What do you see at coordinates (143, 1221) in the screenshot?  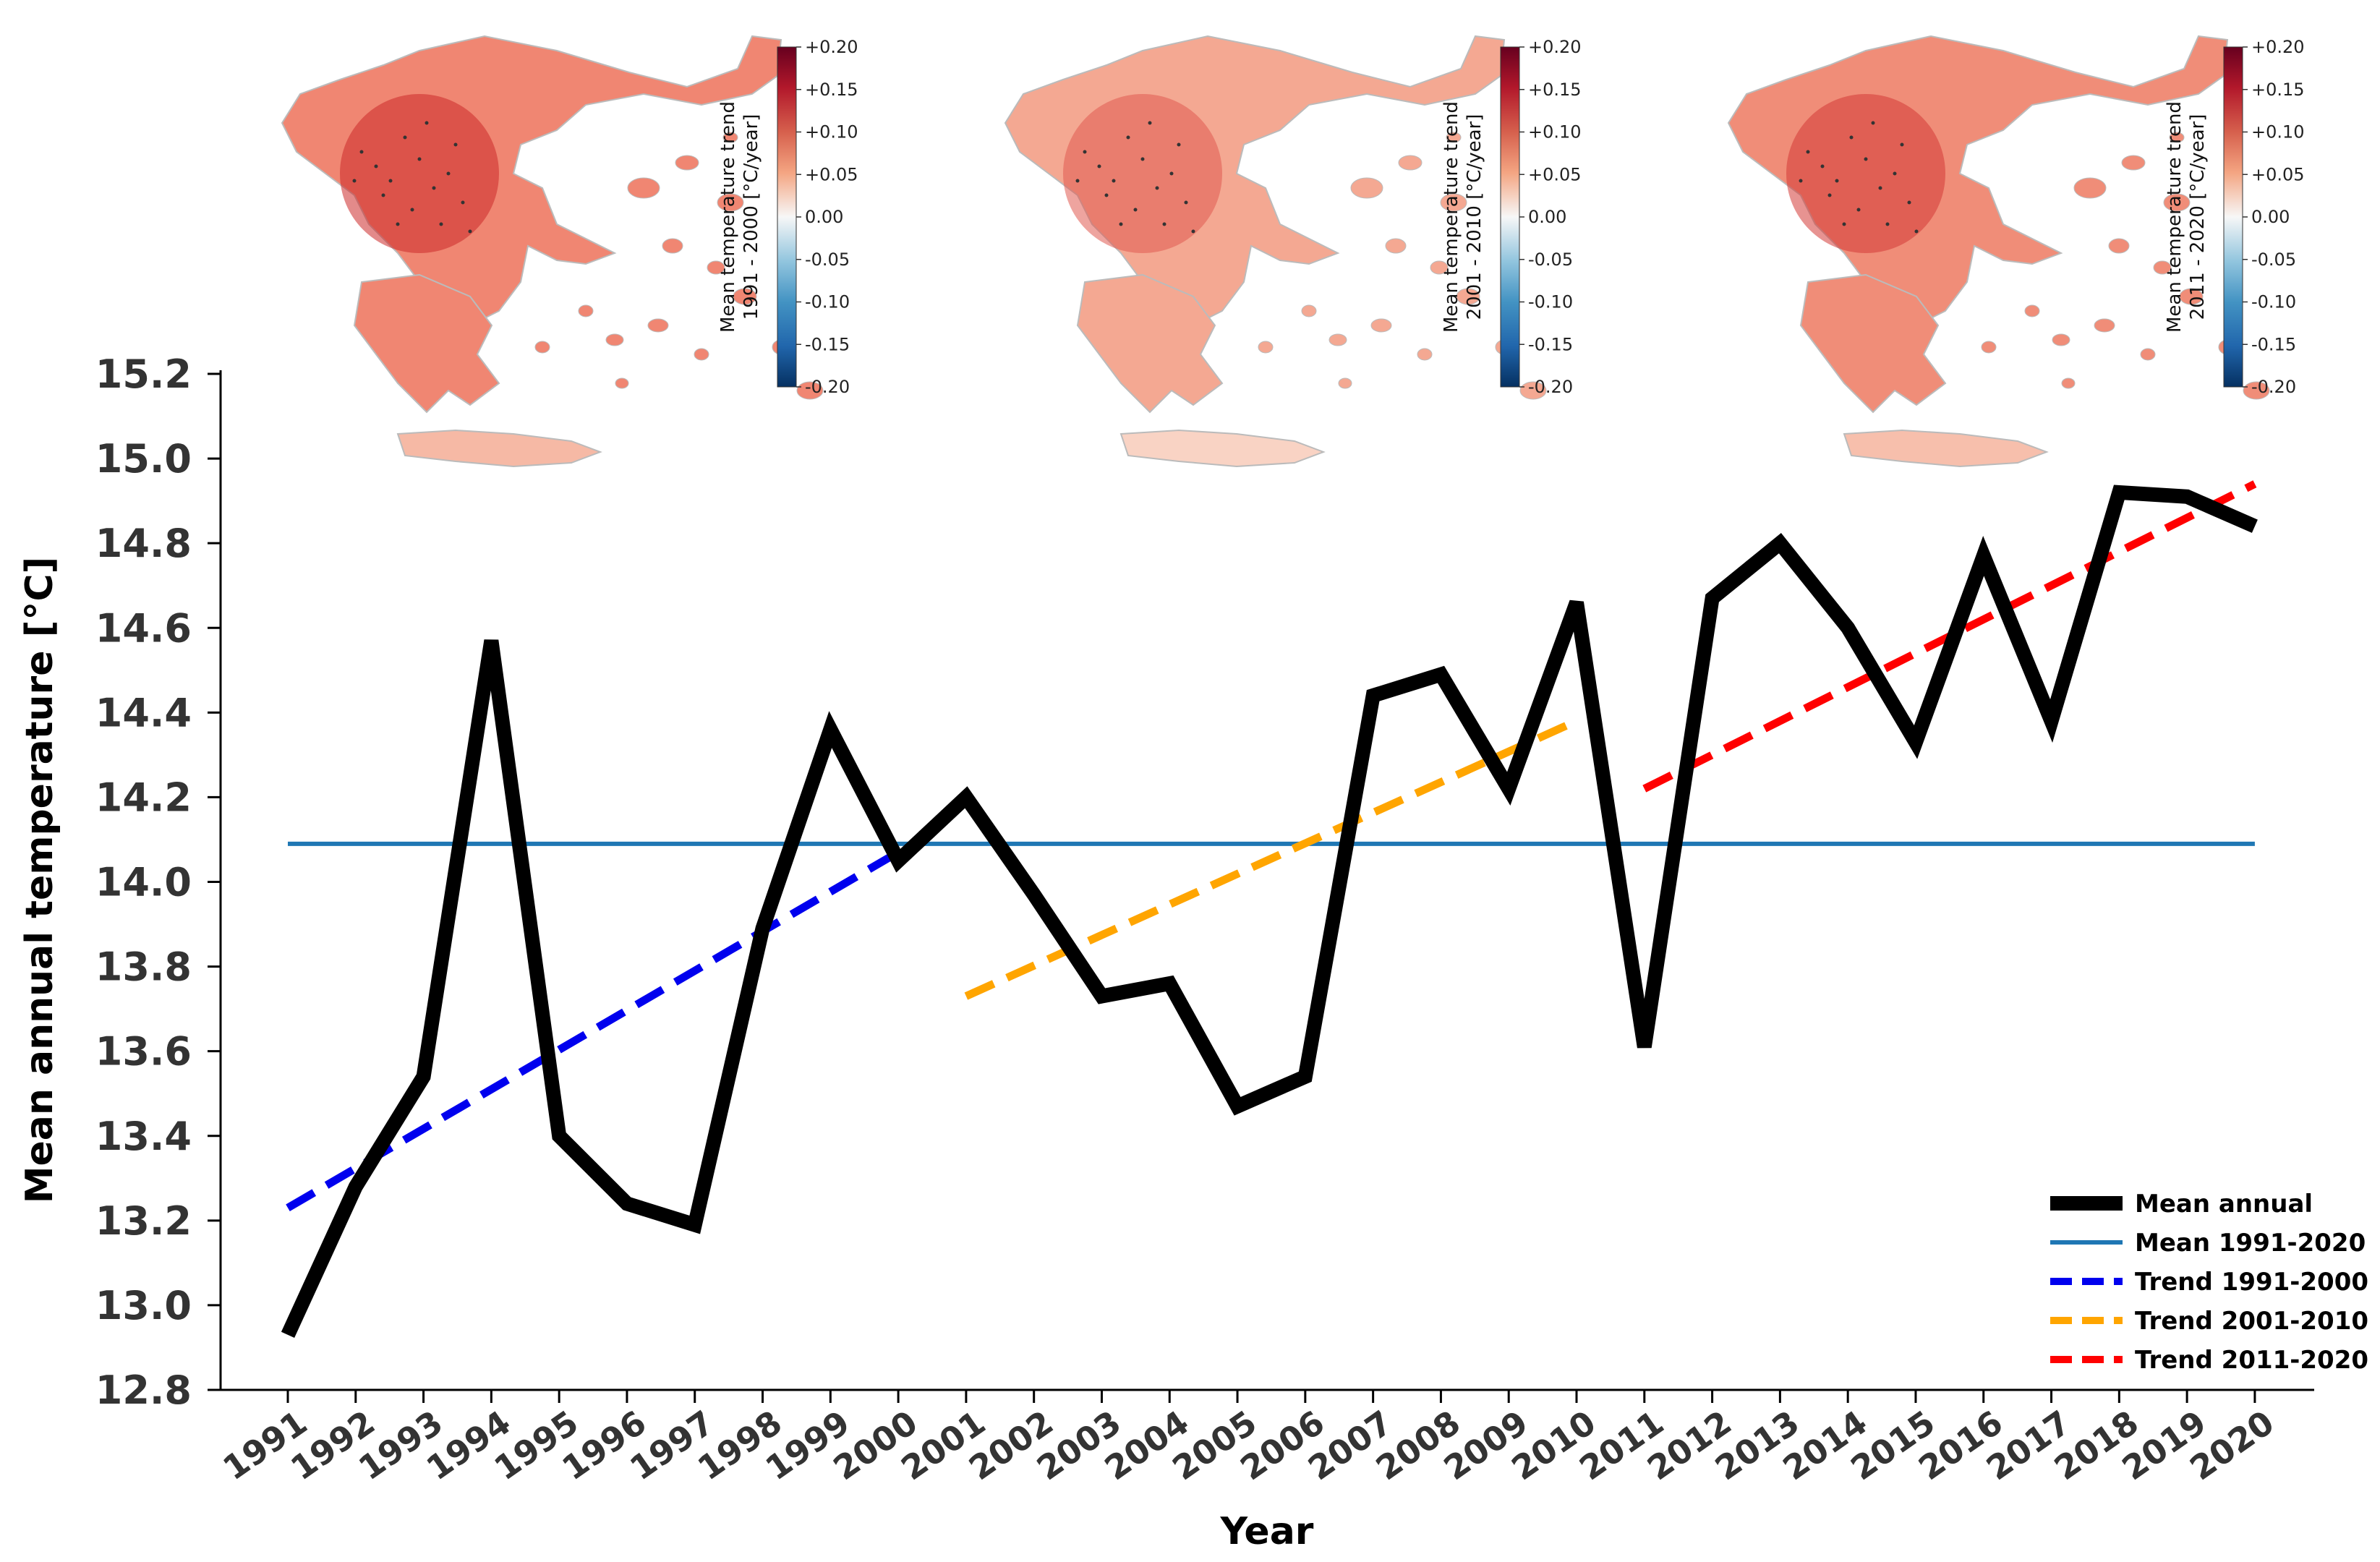 I see `y-tick-label: 13.2` at bounding box center [143, 1221].